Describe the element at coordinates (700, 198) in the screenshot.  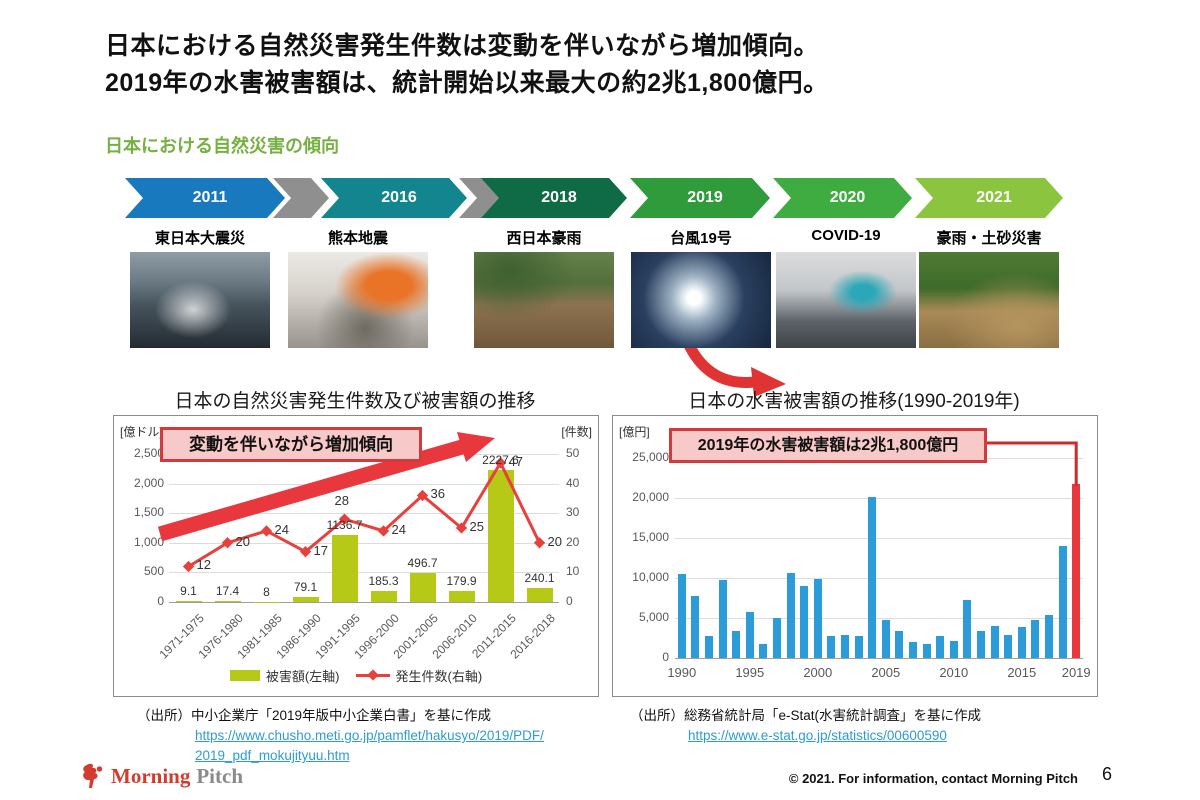
I see `timeline-chevron-2019: 2019` at that location.